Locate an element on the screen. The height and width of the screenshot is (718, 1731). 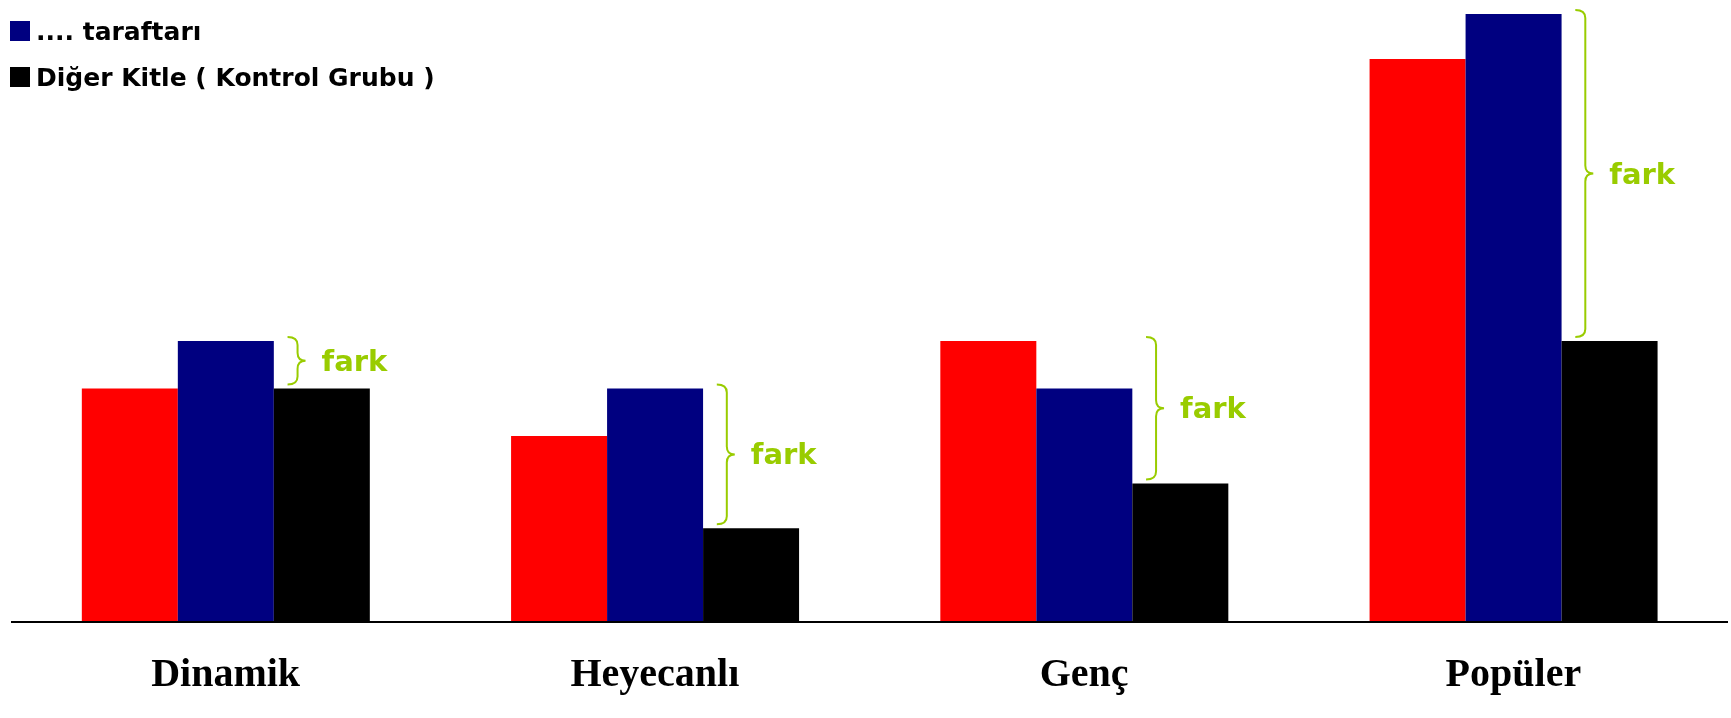
x-tick-label: Popüler is located at coordinates (1513, 673).